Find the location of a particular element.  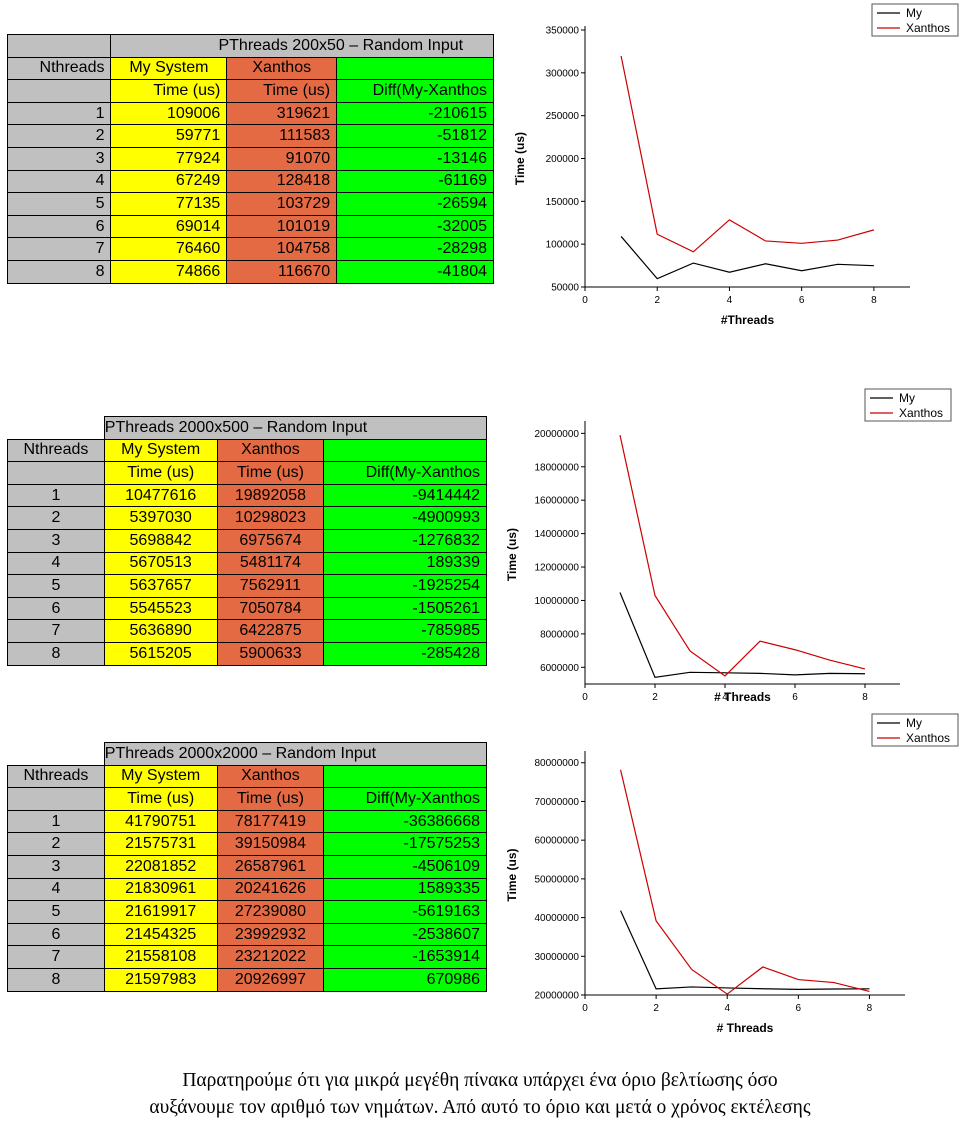

cell-diff: -26594 is located at coordinates (415, 204).